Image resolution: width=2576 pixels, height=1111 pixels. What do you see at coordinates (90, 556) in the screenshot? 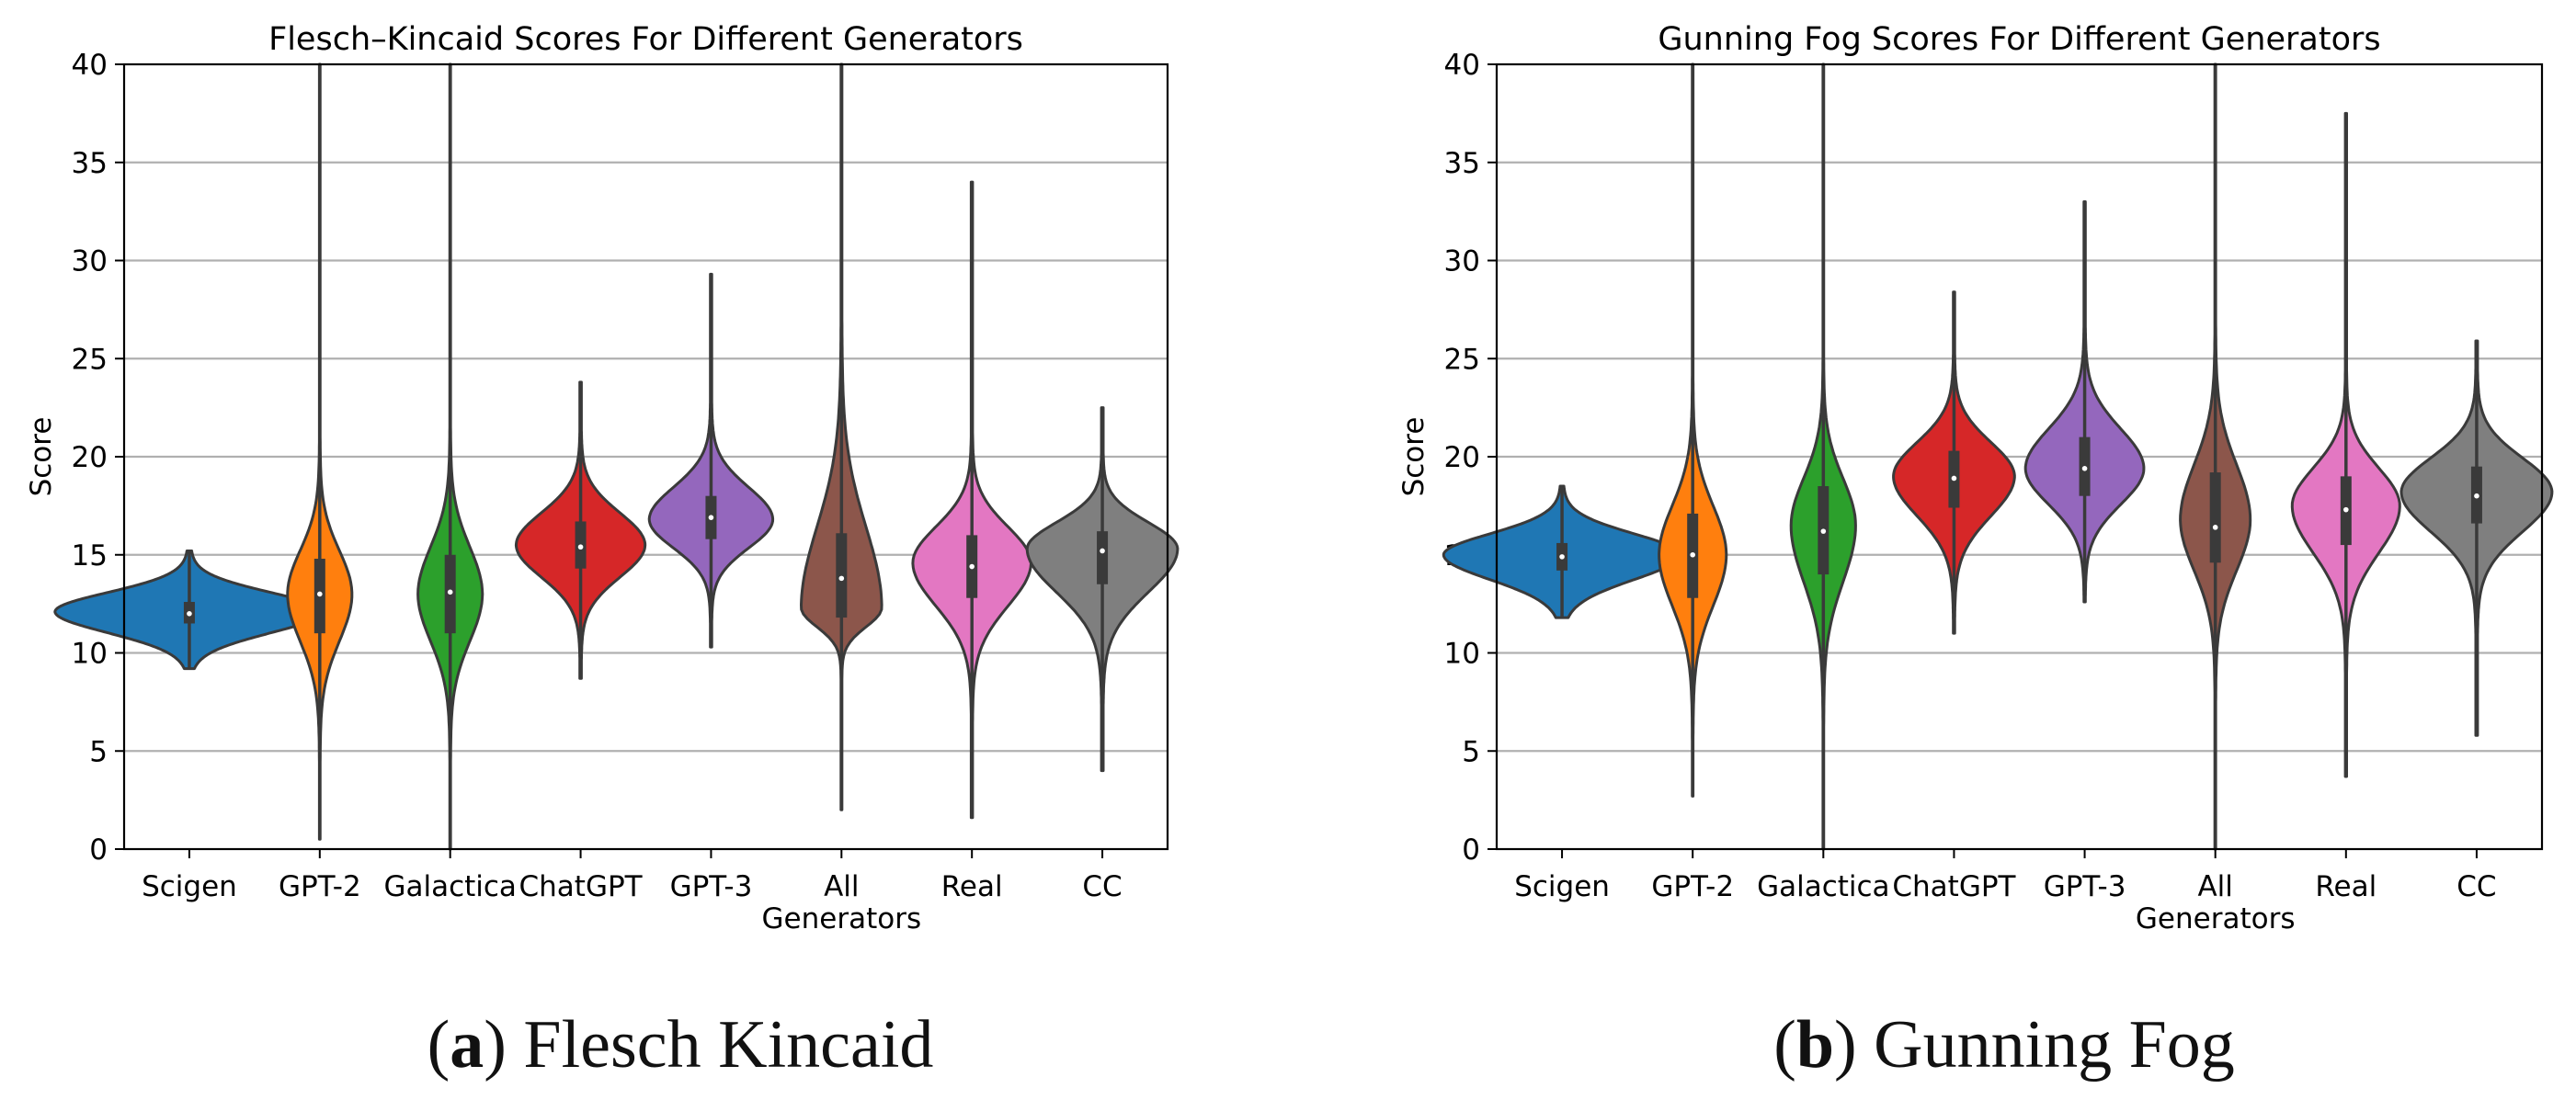
I see `y-tick-label: 15` at bounding box center [90, 556].